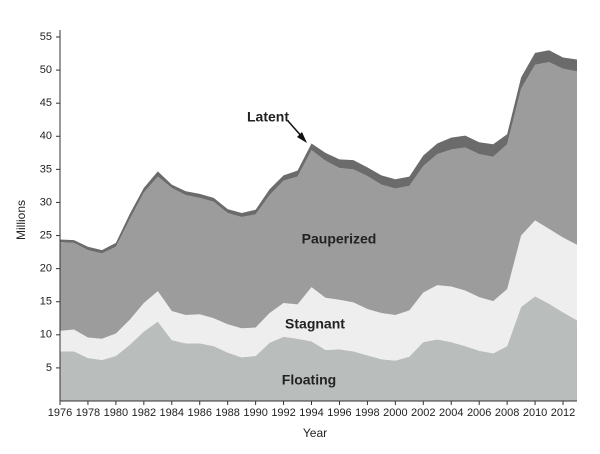 Image resolution: width=600 pixels, height=454 pixels. What do you see at coordinates (227, 413) in the screenshot?
I see `x-tick-label: 1988` at bounding box center [227, 413].